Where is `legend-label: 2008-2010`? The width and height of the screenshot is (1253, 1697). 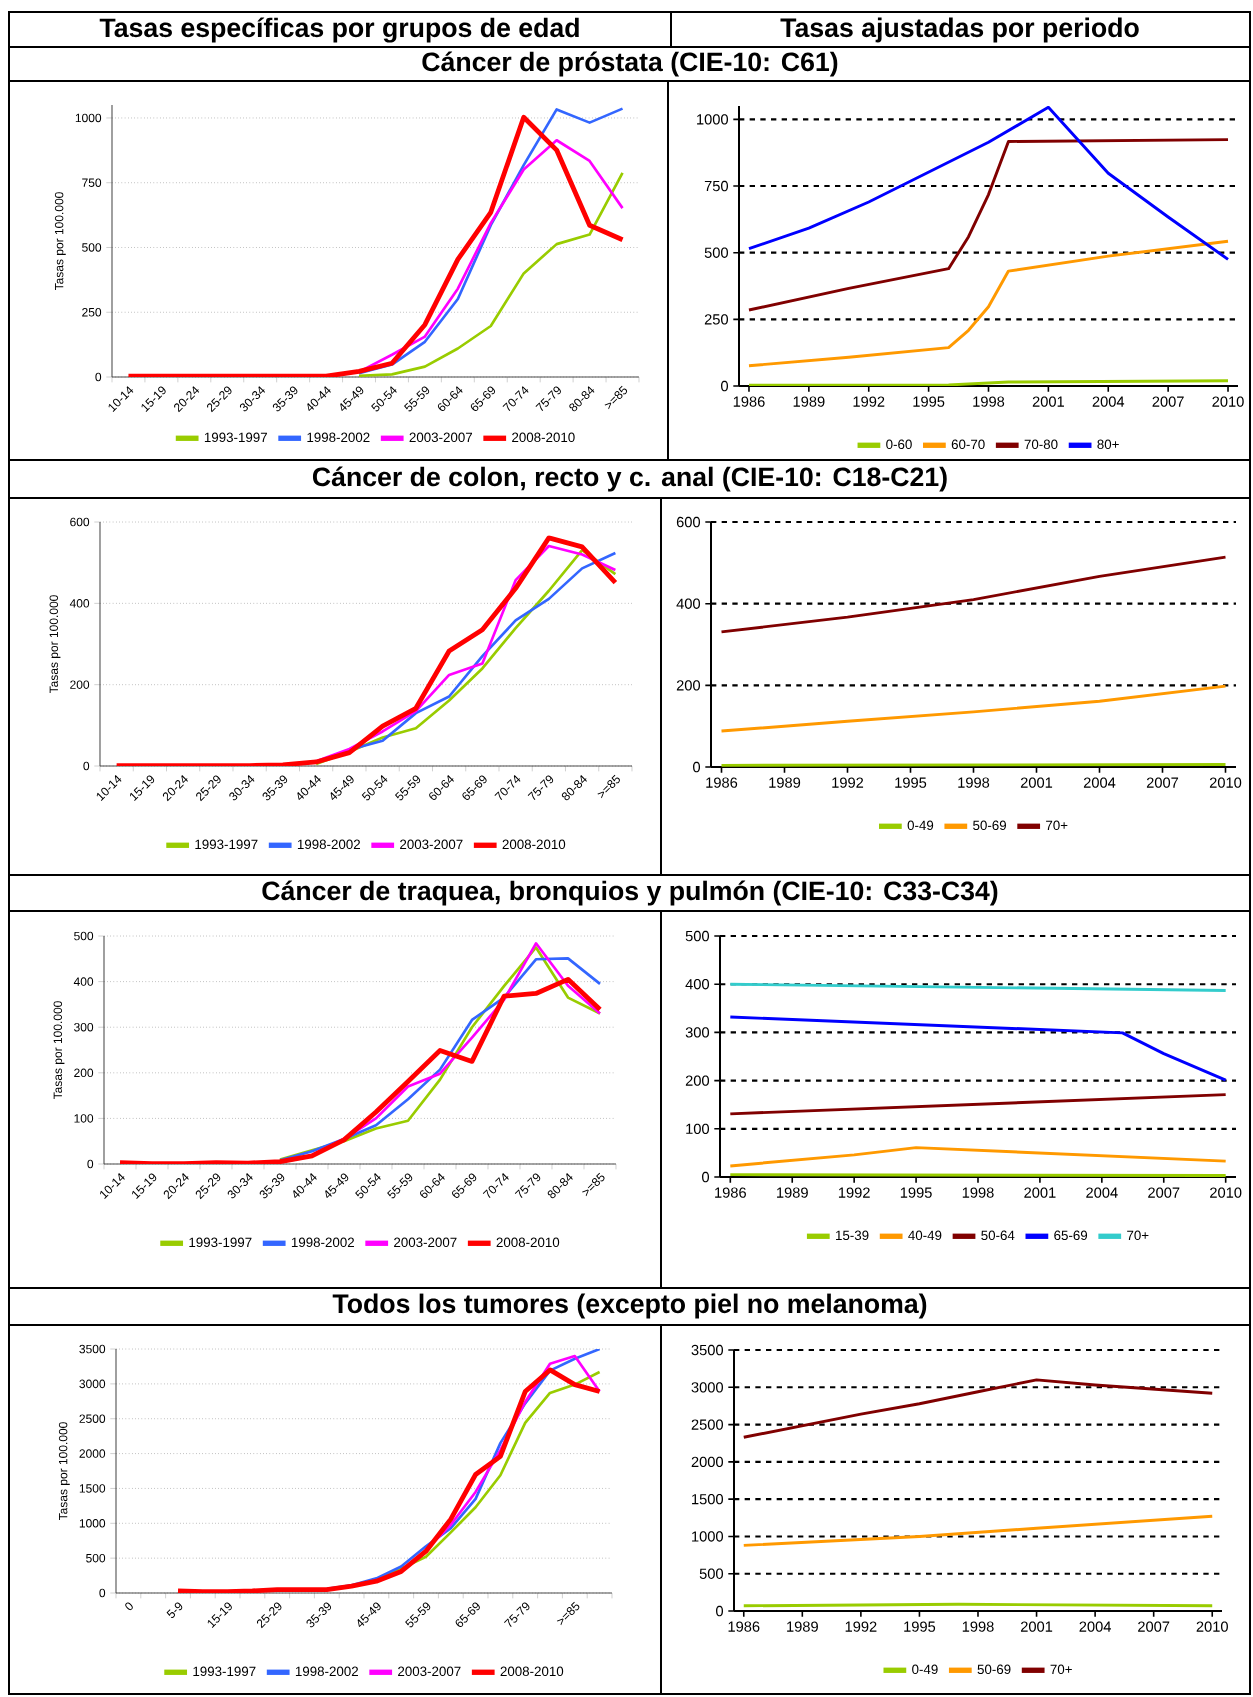 legend-label: 2008-2010 is located at coordinates (534, 844).